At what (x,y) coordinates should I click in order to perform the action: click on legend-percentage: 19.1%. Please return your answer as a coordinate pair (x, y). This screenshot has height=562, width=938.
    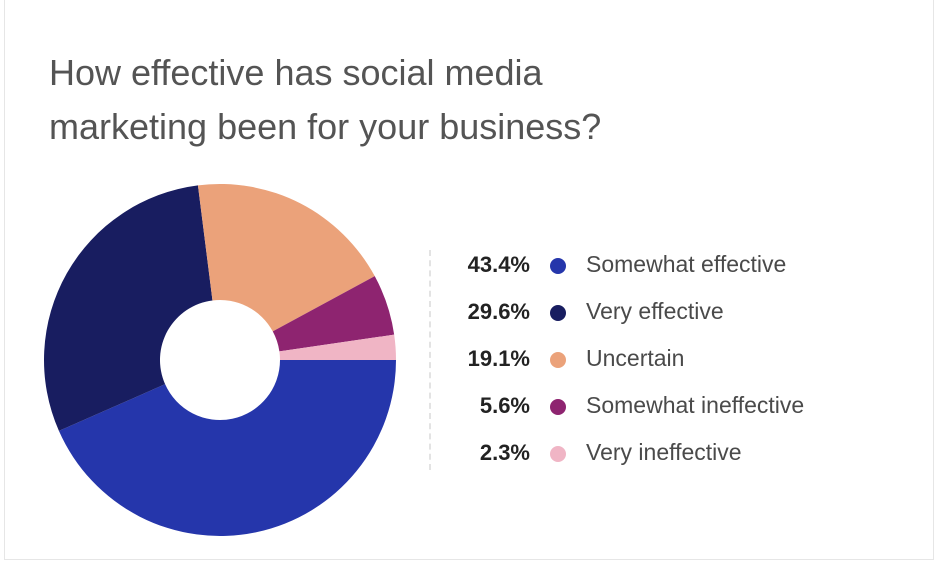
    Looking at the image, I should click on (498, 358).